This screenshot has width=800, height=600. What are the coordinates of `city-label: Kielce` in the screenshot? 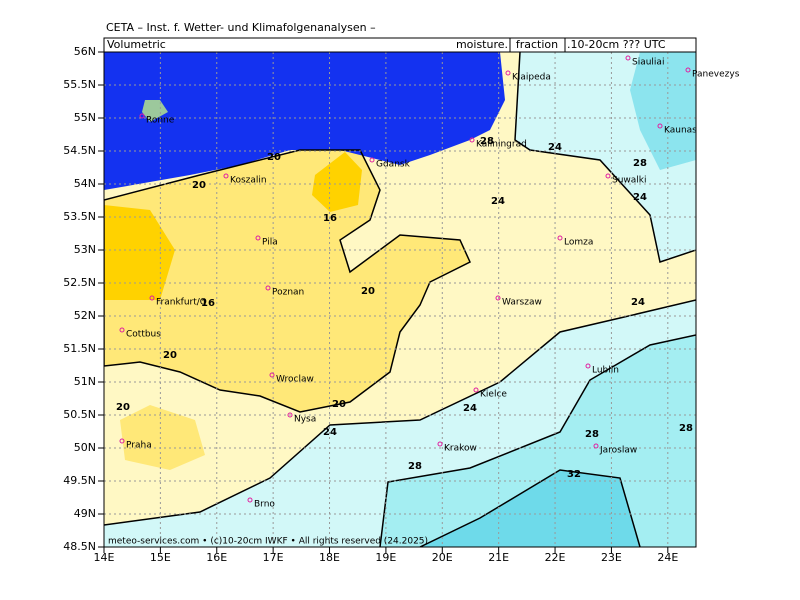 It's located at (493, 395).